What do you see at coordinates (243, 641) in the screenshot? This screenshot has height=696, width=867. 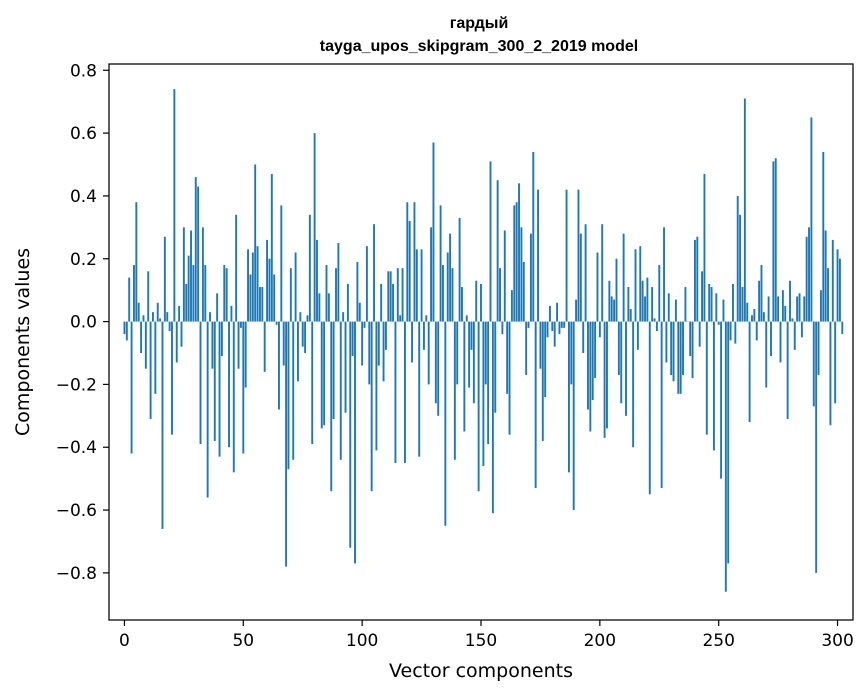 I see `x-tick-label: 50` at bounding box center [243, 641].